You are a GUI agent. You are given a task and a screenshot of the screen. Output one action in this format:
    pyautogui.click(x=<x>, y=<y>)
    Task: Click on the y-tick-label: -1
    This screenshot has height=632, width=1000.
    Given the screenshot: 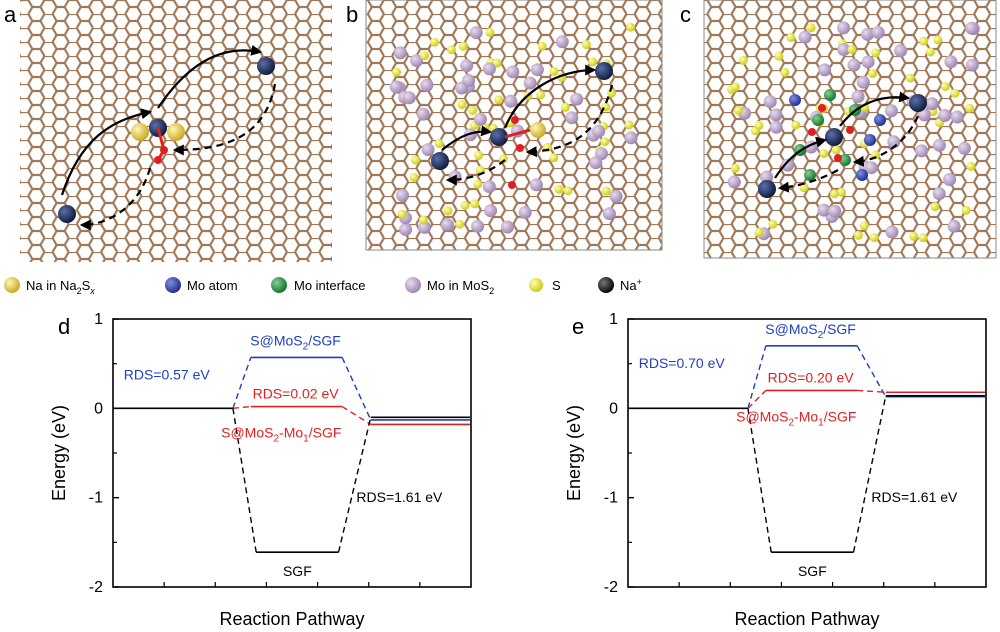 What is the action you would take?
    pyautogui.click(x=611, y=498)
    